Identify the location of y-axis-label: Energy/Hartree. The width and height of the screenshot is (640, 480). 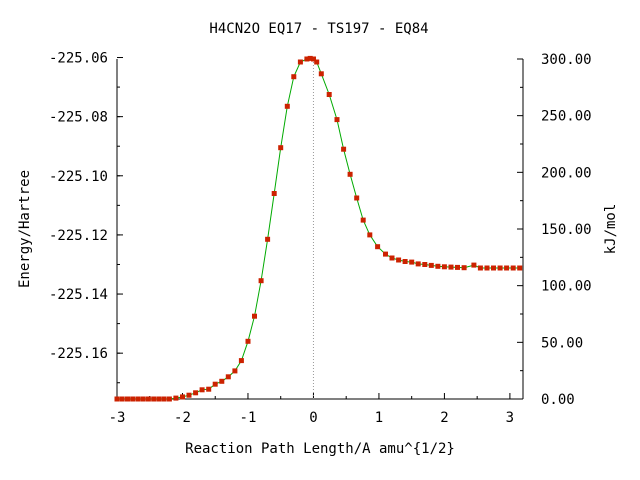
(25, 229).